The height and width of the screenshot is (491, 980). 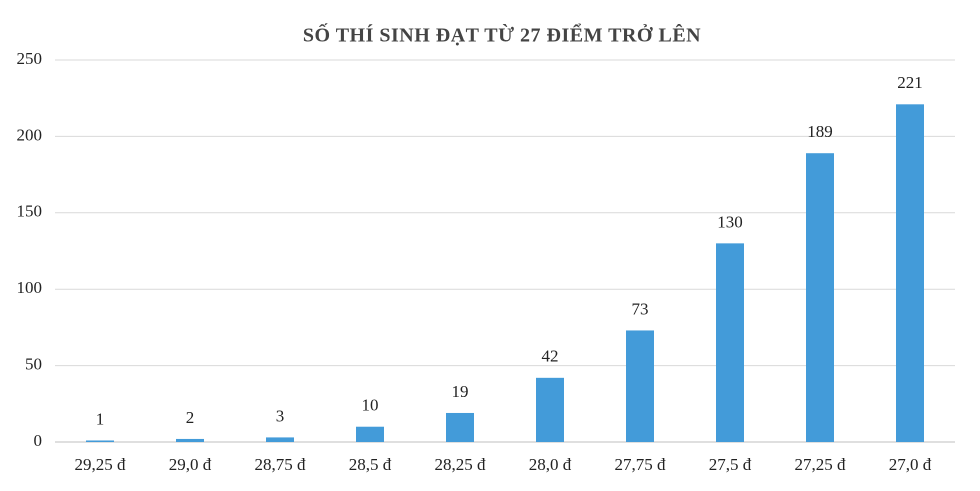 What do you see at coordinates (910, 464) in the screenshot?
I see `x-tick-label: 27,0 đ` at bounding box center [910, 464].